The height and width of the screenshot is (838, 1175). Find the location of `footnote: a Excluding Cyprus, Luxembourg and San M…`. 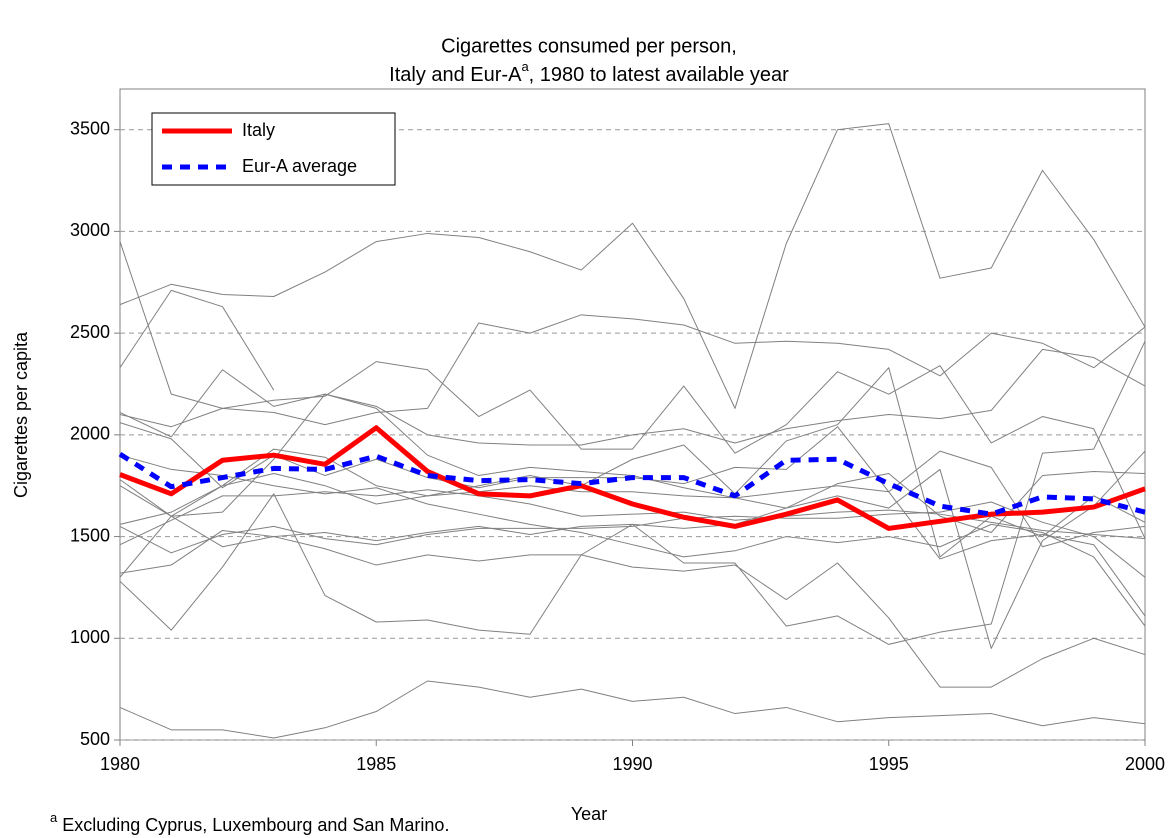

footnote: a Excluding Cyprus, Luxembourg and San M… is located at coordinates (249, 822).